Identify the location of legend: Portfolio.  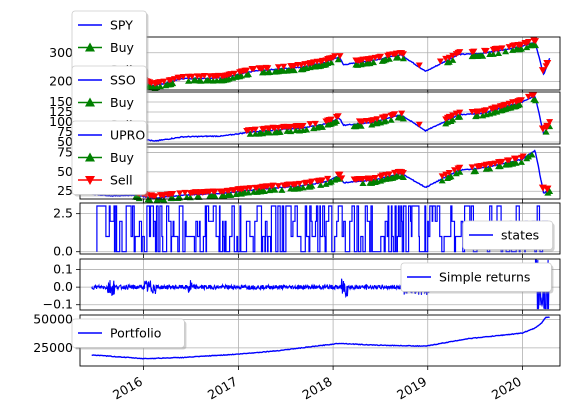
(129, 334).